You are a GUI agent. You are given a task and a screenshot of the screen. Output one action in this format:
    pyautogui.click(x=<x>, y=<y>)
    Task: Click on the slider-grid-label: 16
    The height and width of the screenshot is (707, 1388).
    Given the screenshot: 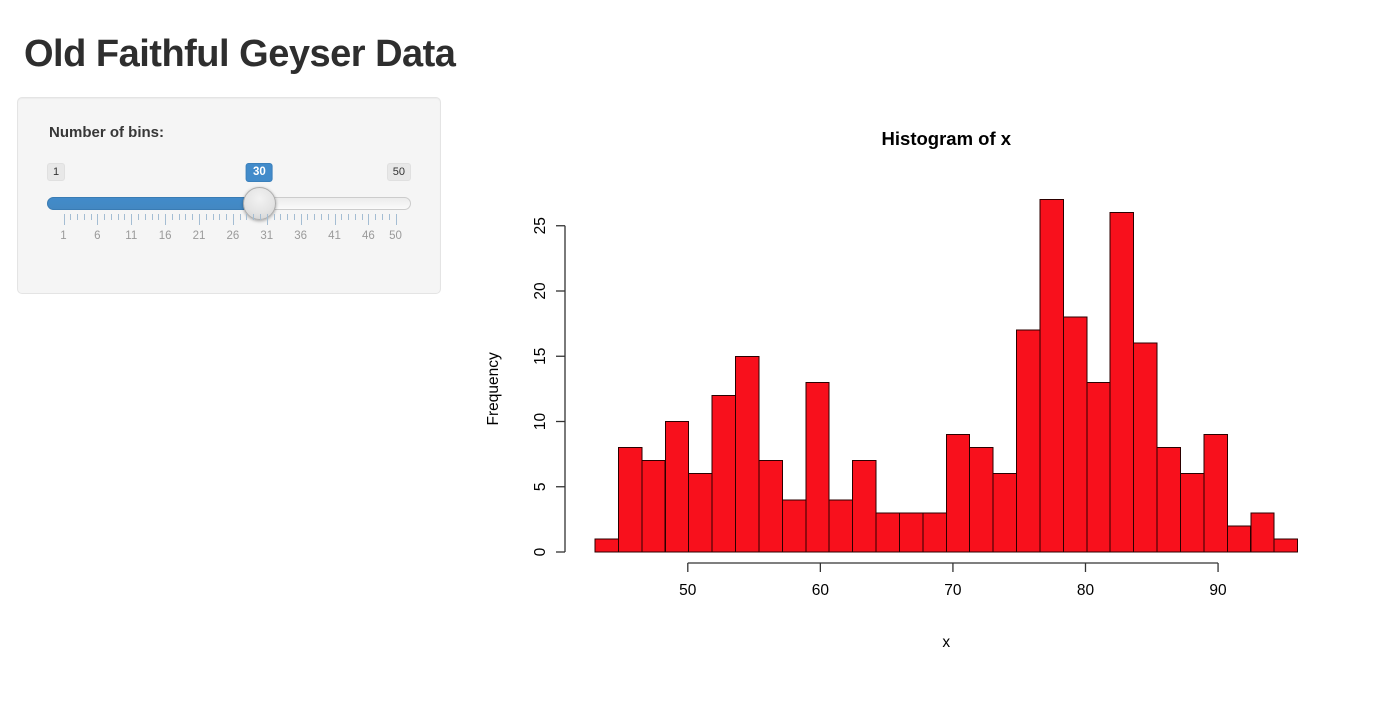 What is the action you would take?
    pyautogui.click(x=165, y=236)
    